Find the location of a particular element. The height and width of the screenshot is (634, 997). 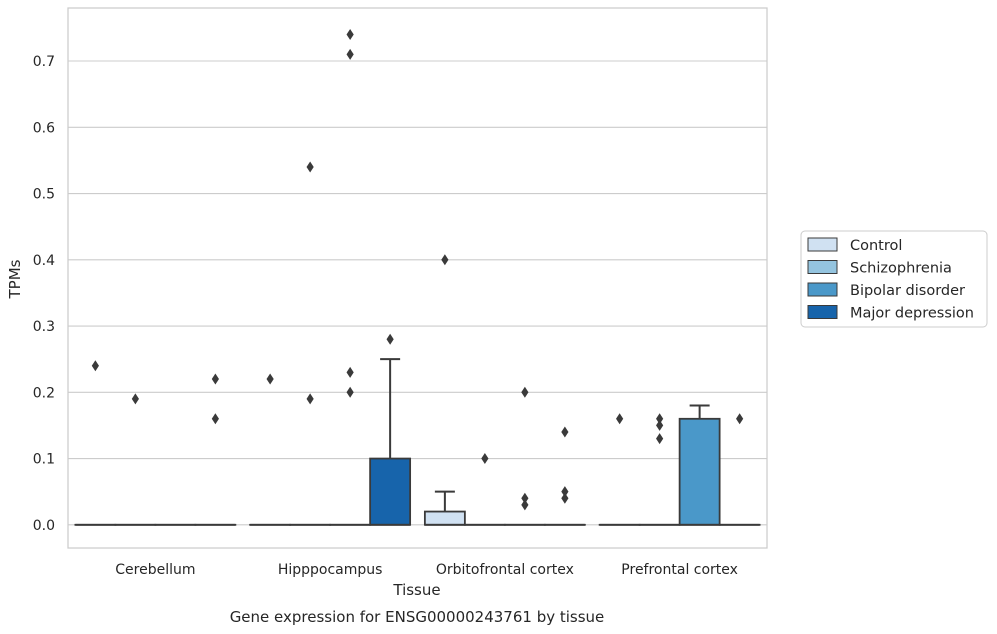

x-tick-label: Prefrontal cortex is located at coordinates (679, 570).